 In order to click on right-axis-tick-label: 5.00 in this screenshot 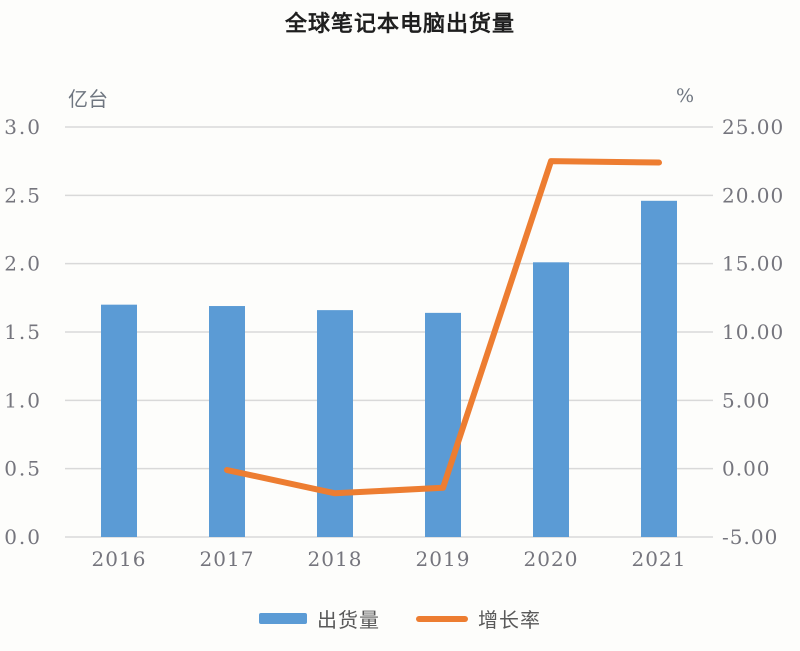, I will do `click(746, 400)`.